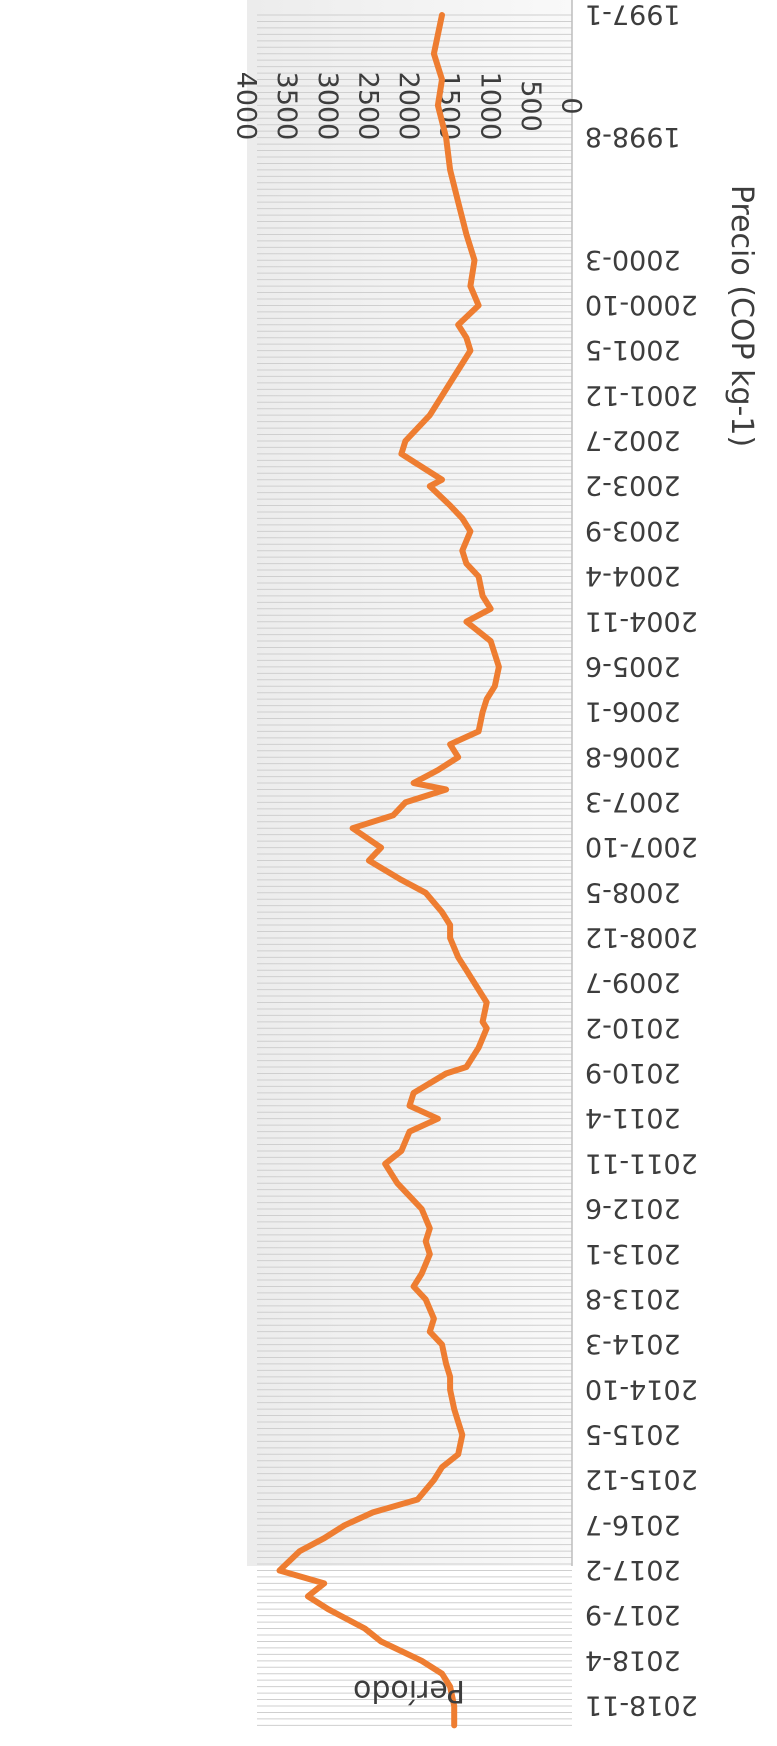  Describe the element at coordinates (633, 530) in the screenshot. I see `x-tick-label: 2003-9` at that location.